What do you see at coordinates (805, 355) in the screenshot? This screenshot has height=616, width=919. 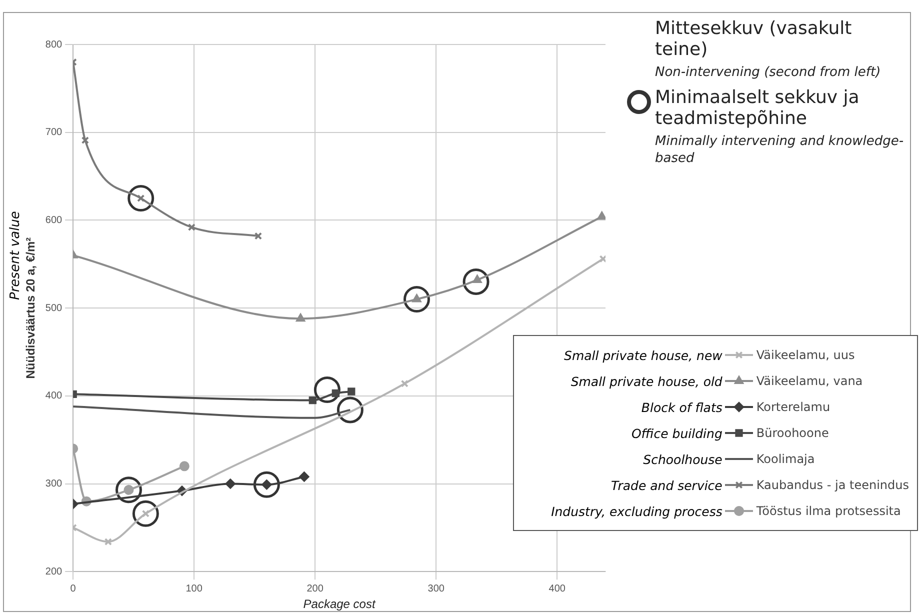 I see `legend-label: Väikeelamu, uus` at bounding box center [805, 355].